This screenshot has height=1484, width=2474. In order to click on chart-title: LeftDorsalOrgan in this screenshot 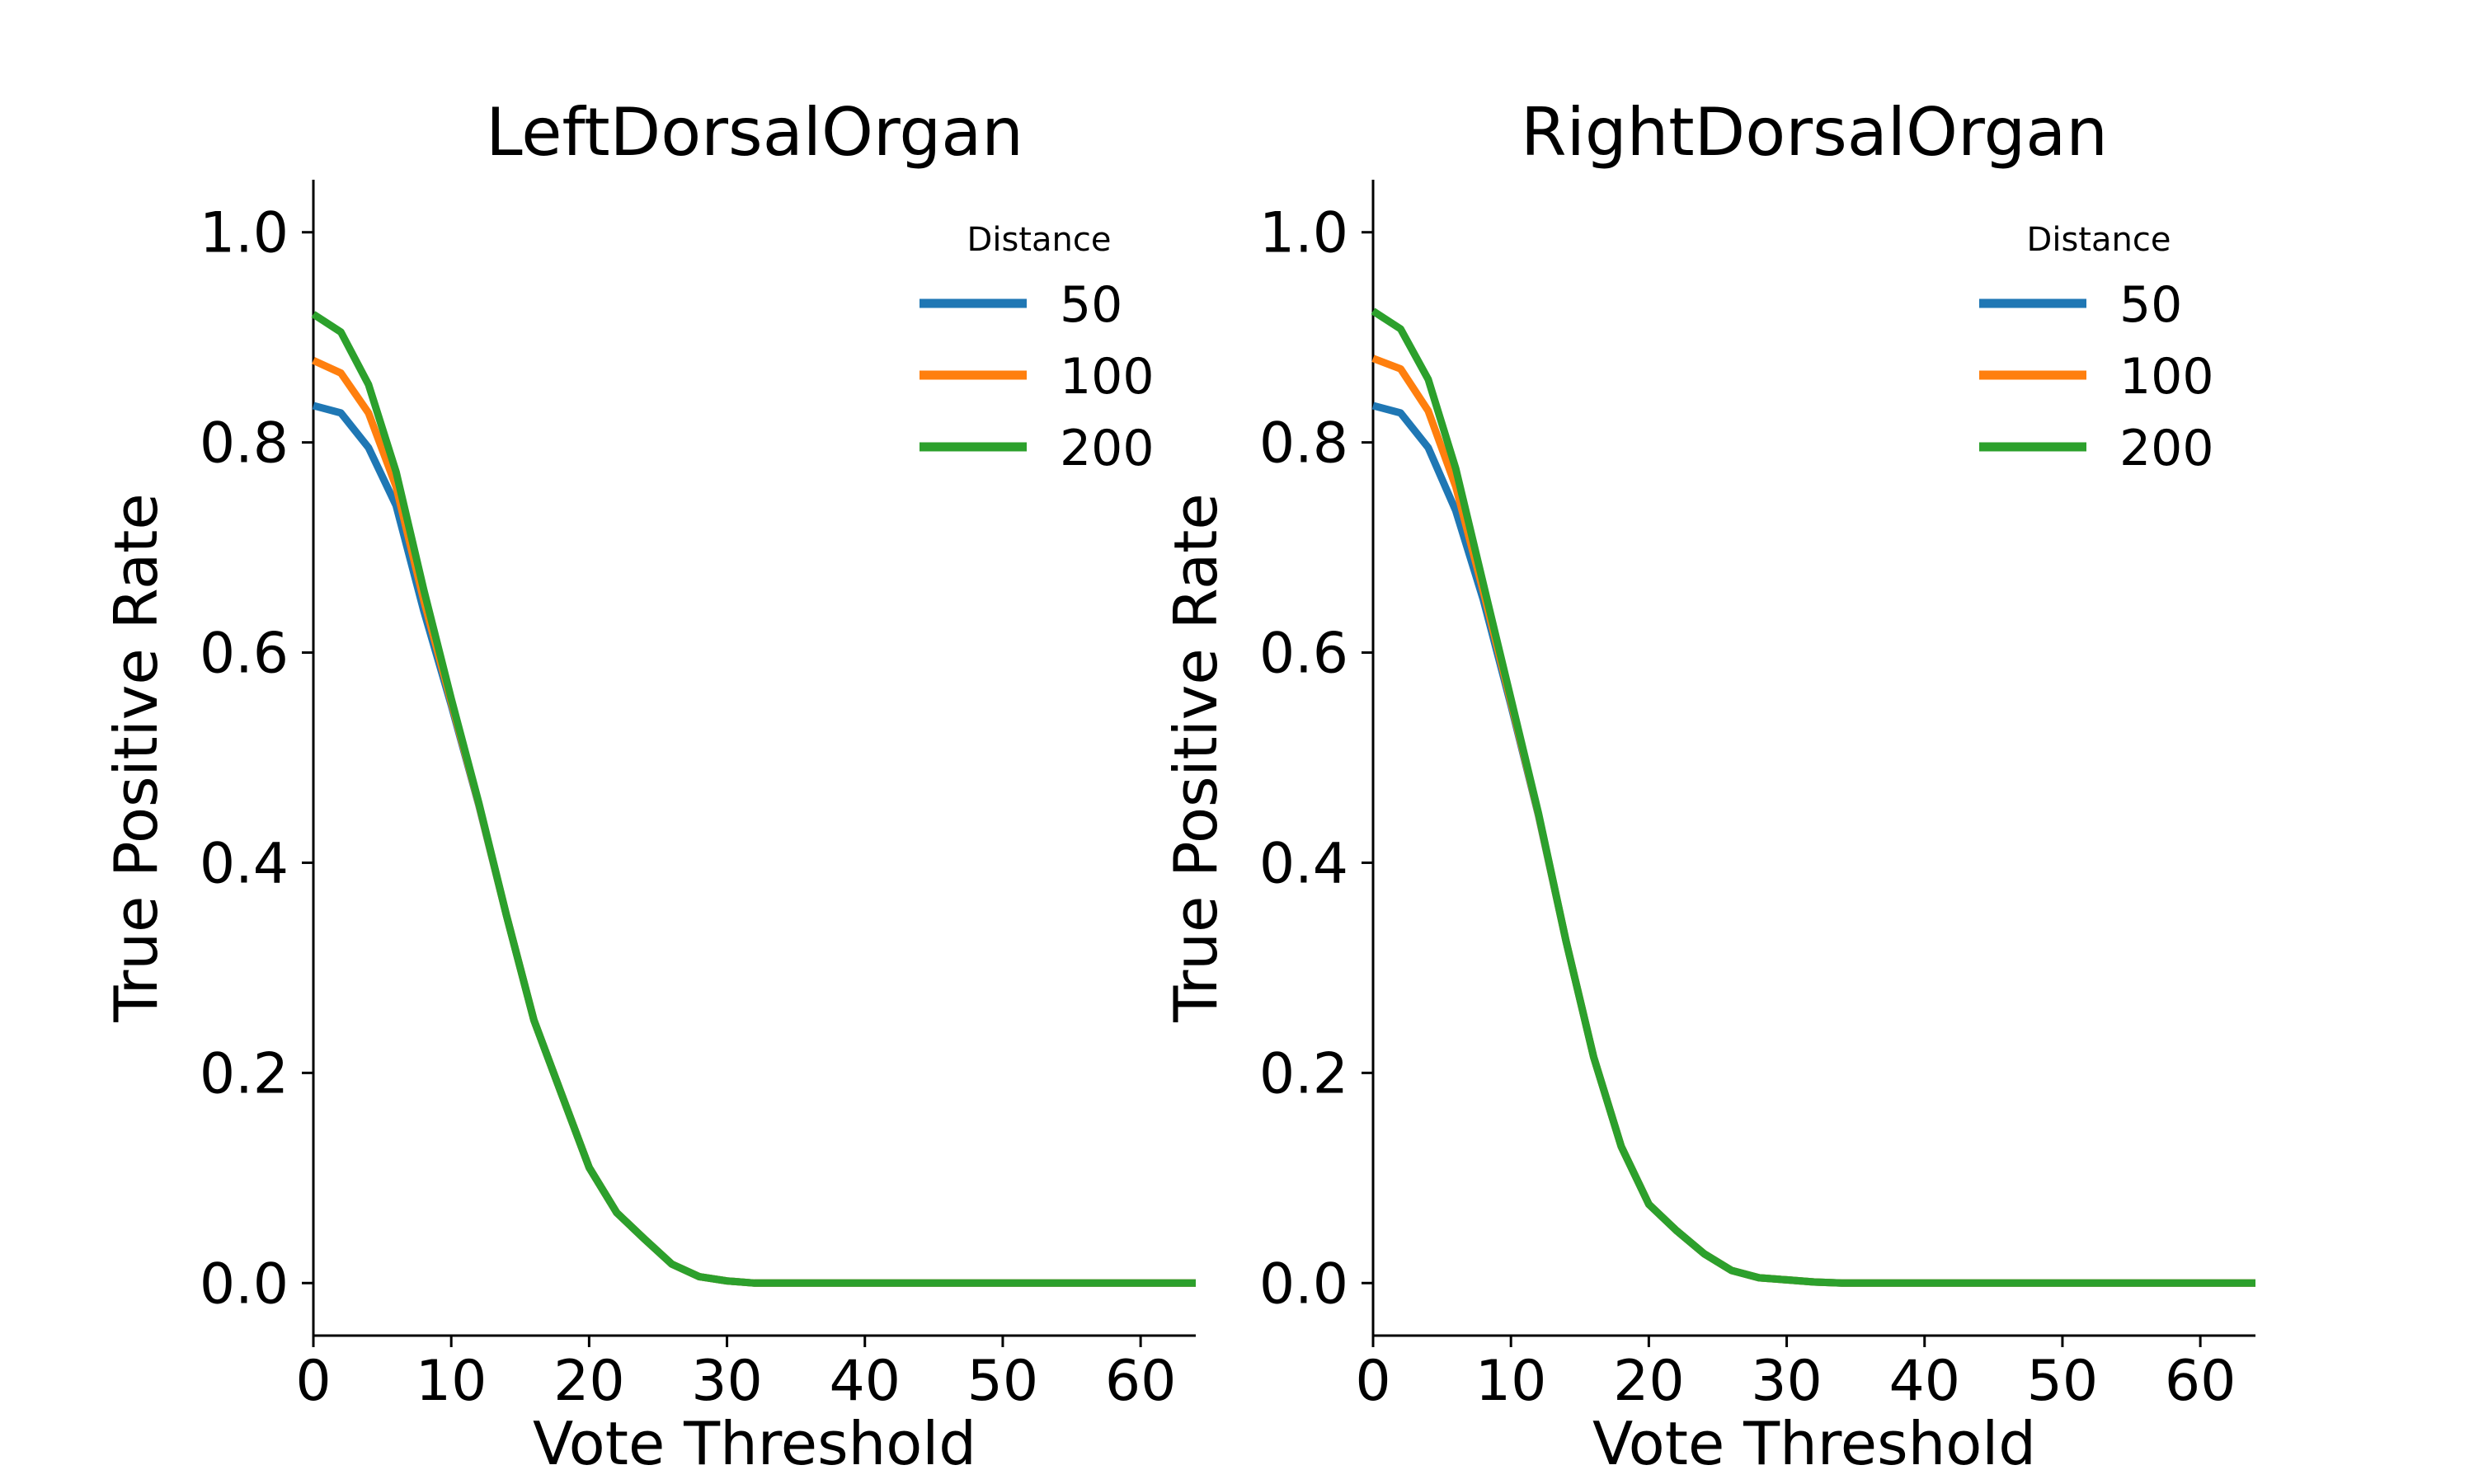, I will do `click(754, 132)`.